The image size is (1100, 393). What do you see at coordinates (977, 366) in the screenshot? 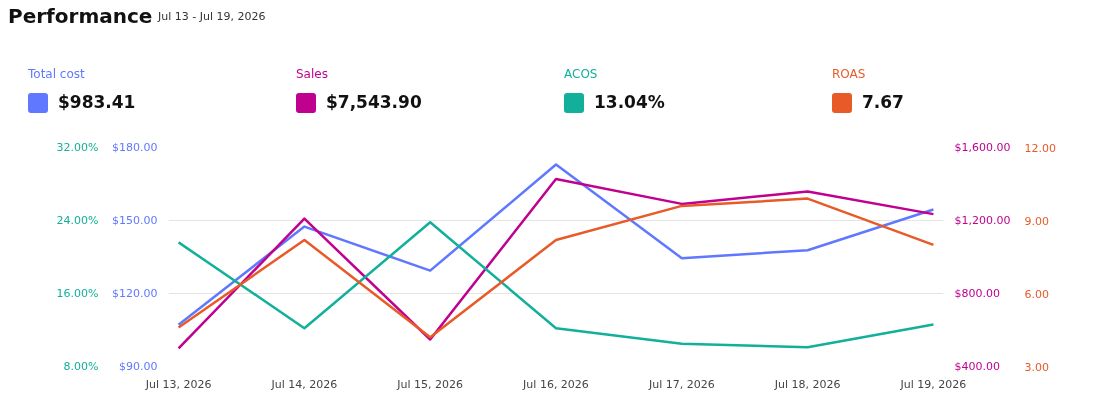
I see `y3-tick-label: $400.00` at bounding box center [977, 366].